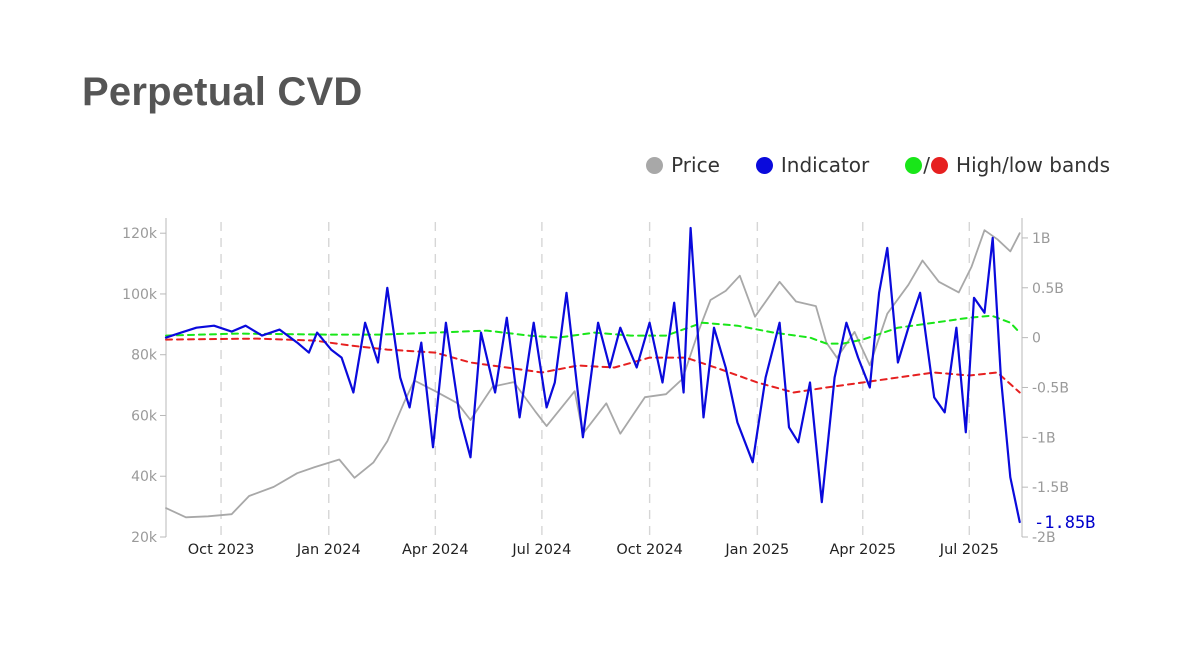 Image resolution: width=1200 pixels, height=650 pixels. Describe the element at coordinates (144, 356) in the screenshot. I see `left-tick-label: 80k` at that location.